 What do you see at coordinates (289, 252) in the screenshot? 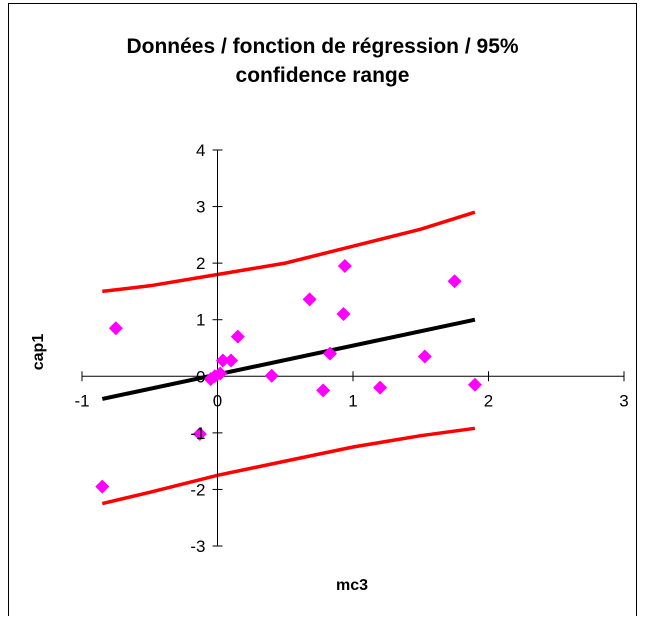
I see `upper-confidence-line` at bounding box center [289, 252].